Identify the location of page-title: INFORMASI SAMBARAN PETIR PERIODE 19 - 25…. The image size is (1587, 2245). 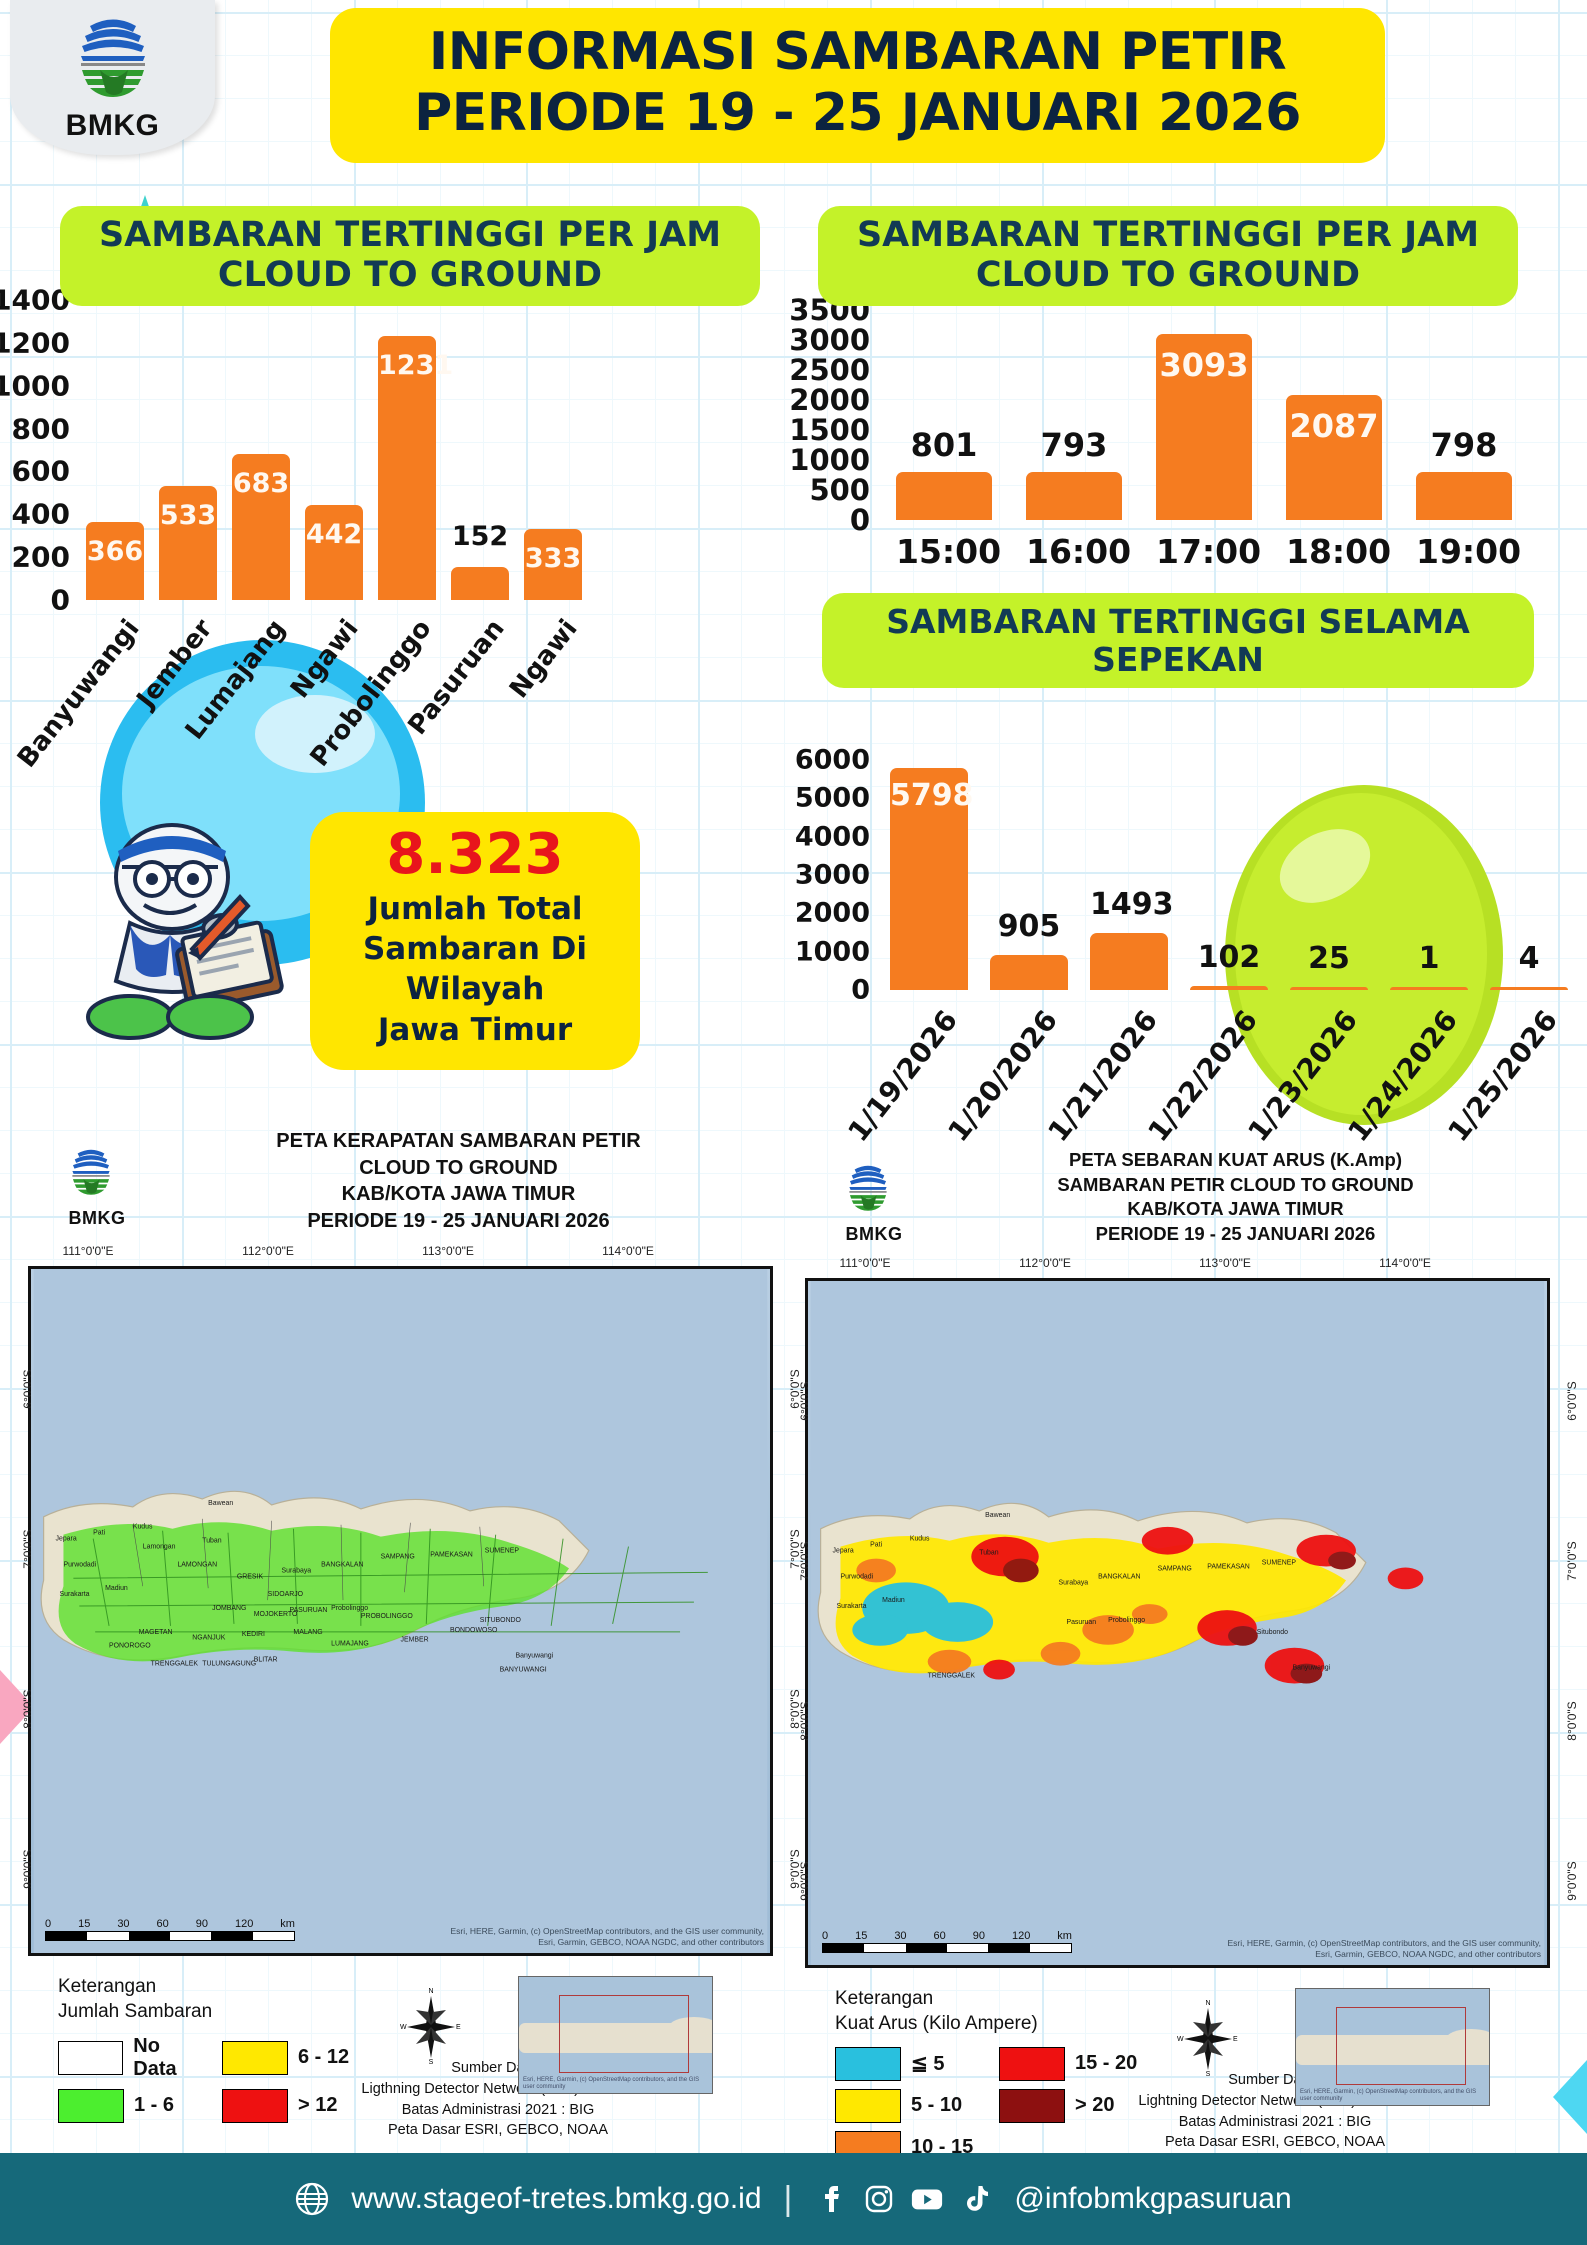
(857, 85).